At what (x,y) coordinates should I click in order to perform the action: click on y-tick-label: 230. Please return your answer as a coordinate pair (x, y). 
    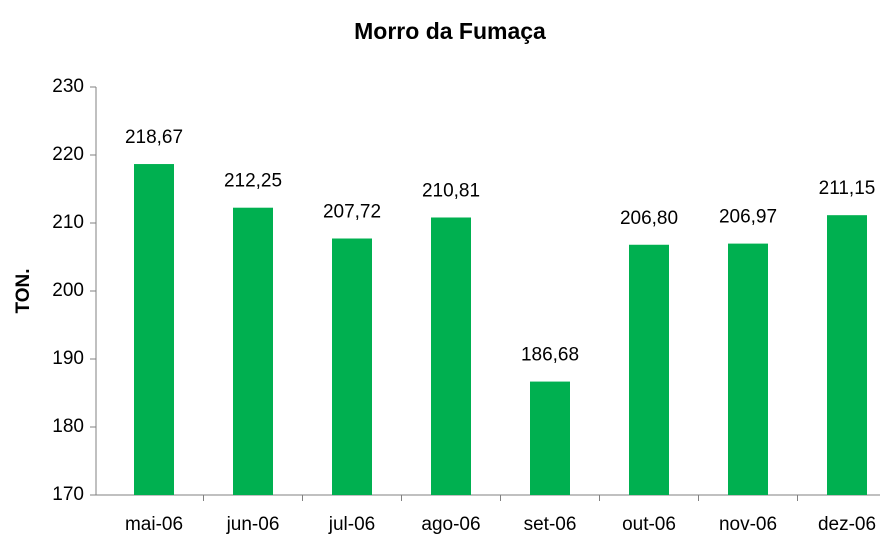
    Looking at the image, I should click on (68, 86).